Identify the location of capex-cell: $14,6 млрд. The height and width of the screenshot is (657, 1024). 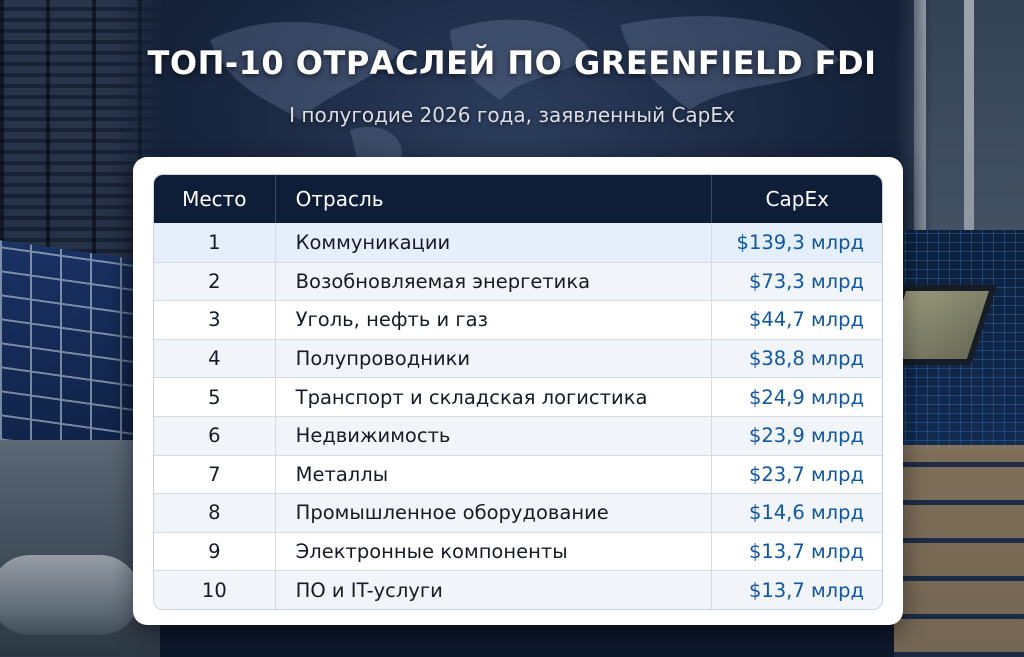
(797, 513).